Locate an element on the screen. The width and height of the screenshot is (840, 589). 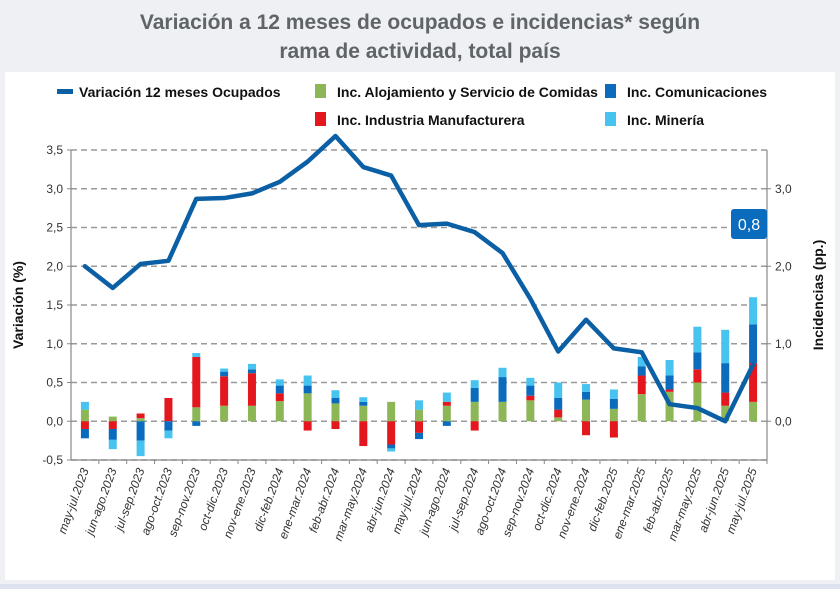
left-tick-label: 1,5 is located at coordinates (54, 305).